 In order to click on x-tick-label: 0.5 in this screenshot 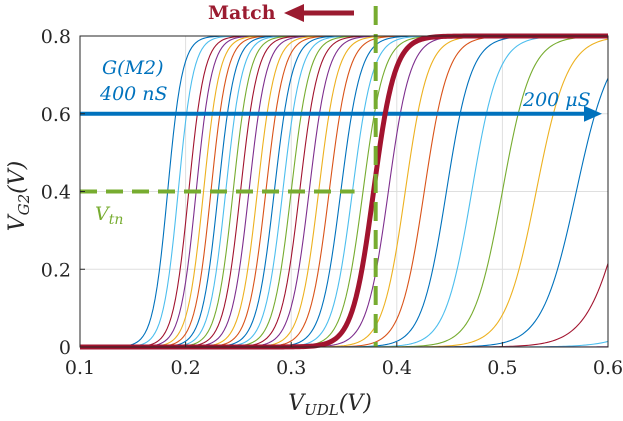, I will do `click(502, 368)`.